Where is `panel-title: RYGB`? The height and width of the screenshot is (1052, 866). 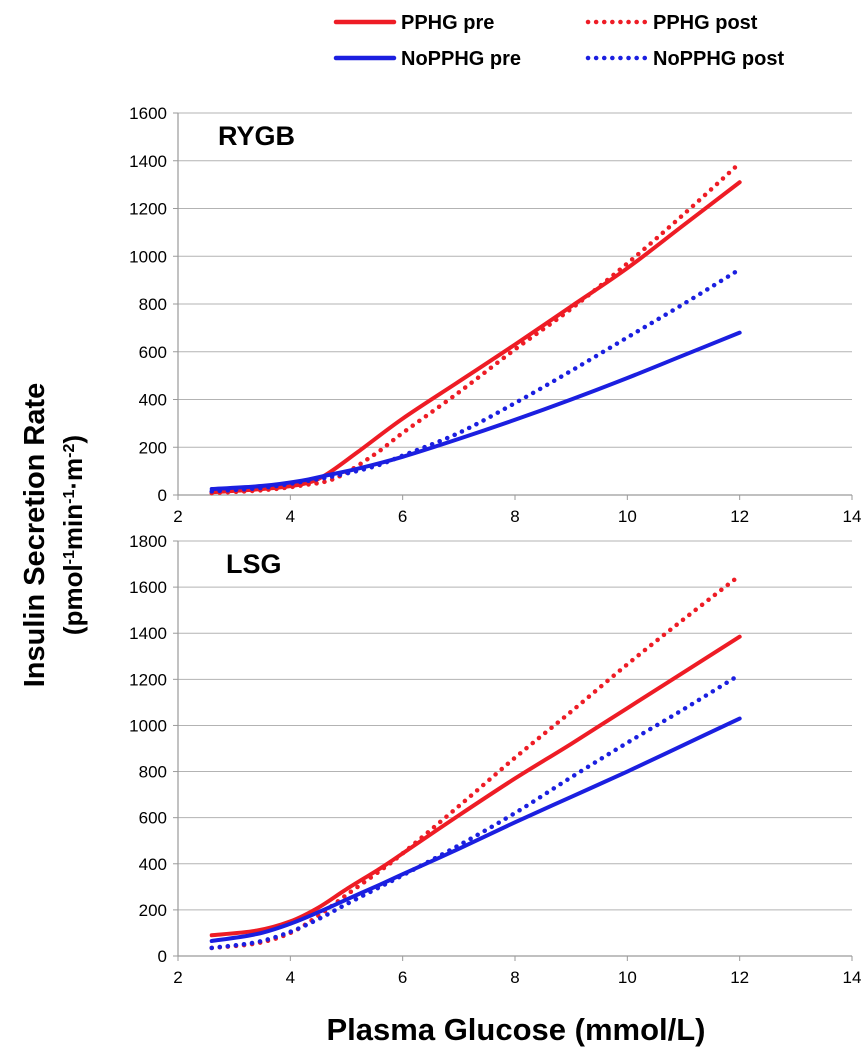
panel-title: RYGB is located at coordinates (256, 136).